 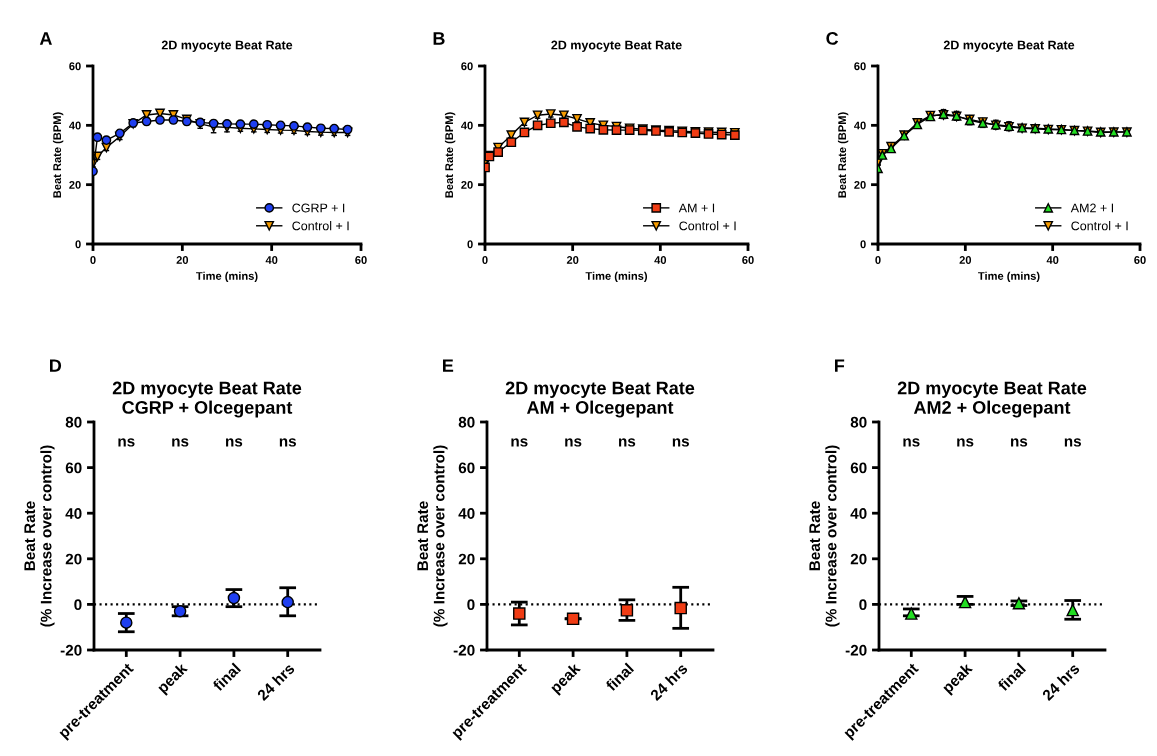 I want to click on text: B, so click(x=439, y=38).